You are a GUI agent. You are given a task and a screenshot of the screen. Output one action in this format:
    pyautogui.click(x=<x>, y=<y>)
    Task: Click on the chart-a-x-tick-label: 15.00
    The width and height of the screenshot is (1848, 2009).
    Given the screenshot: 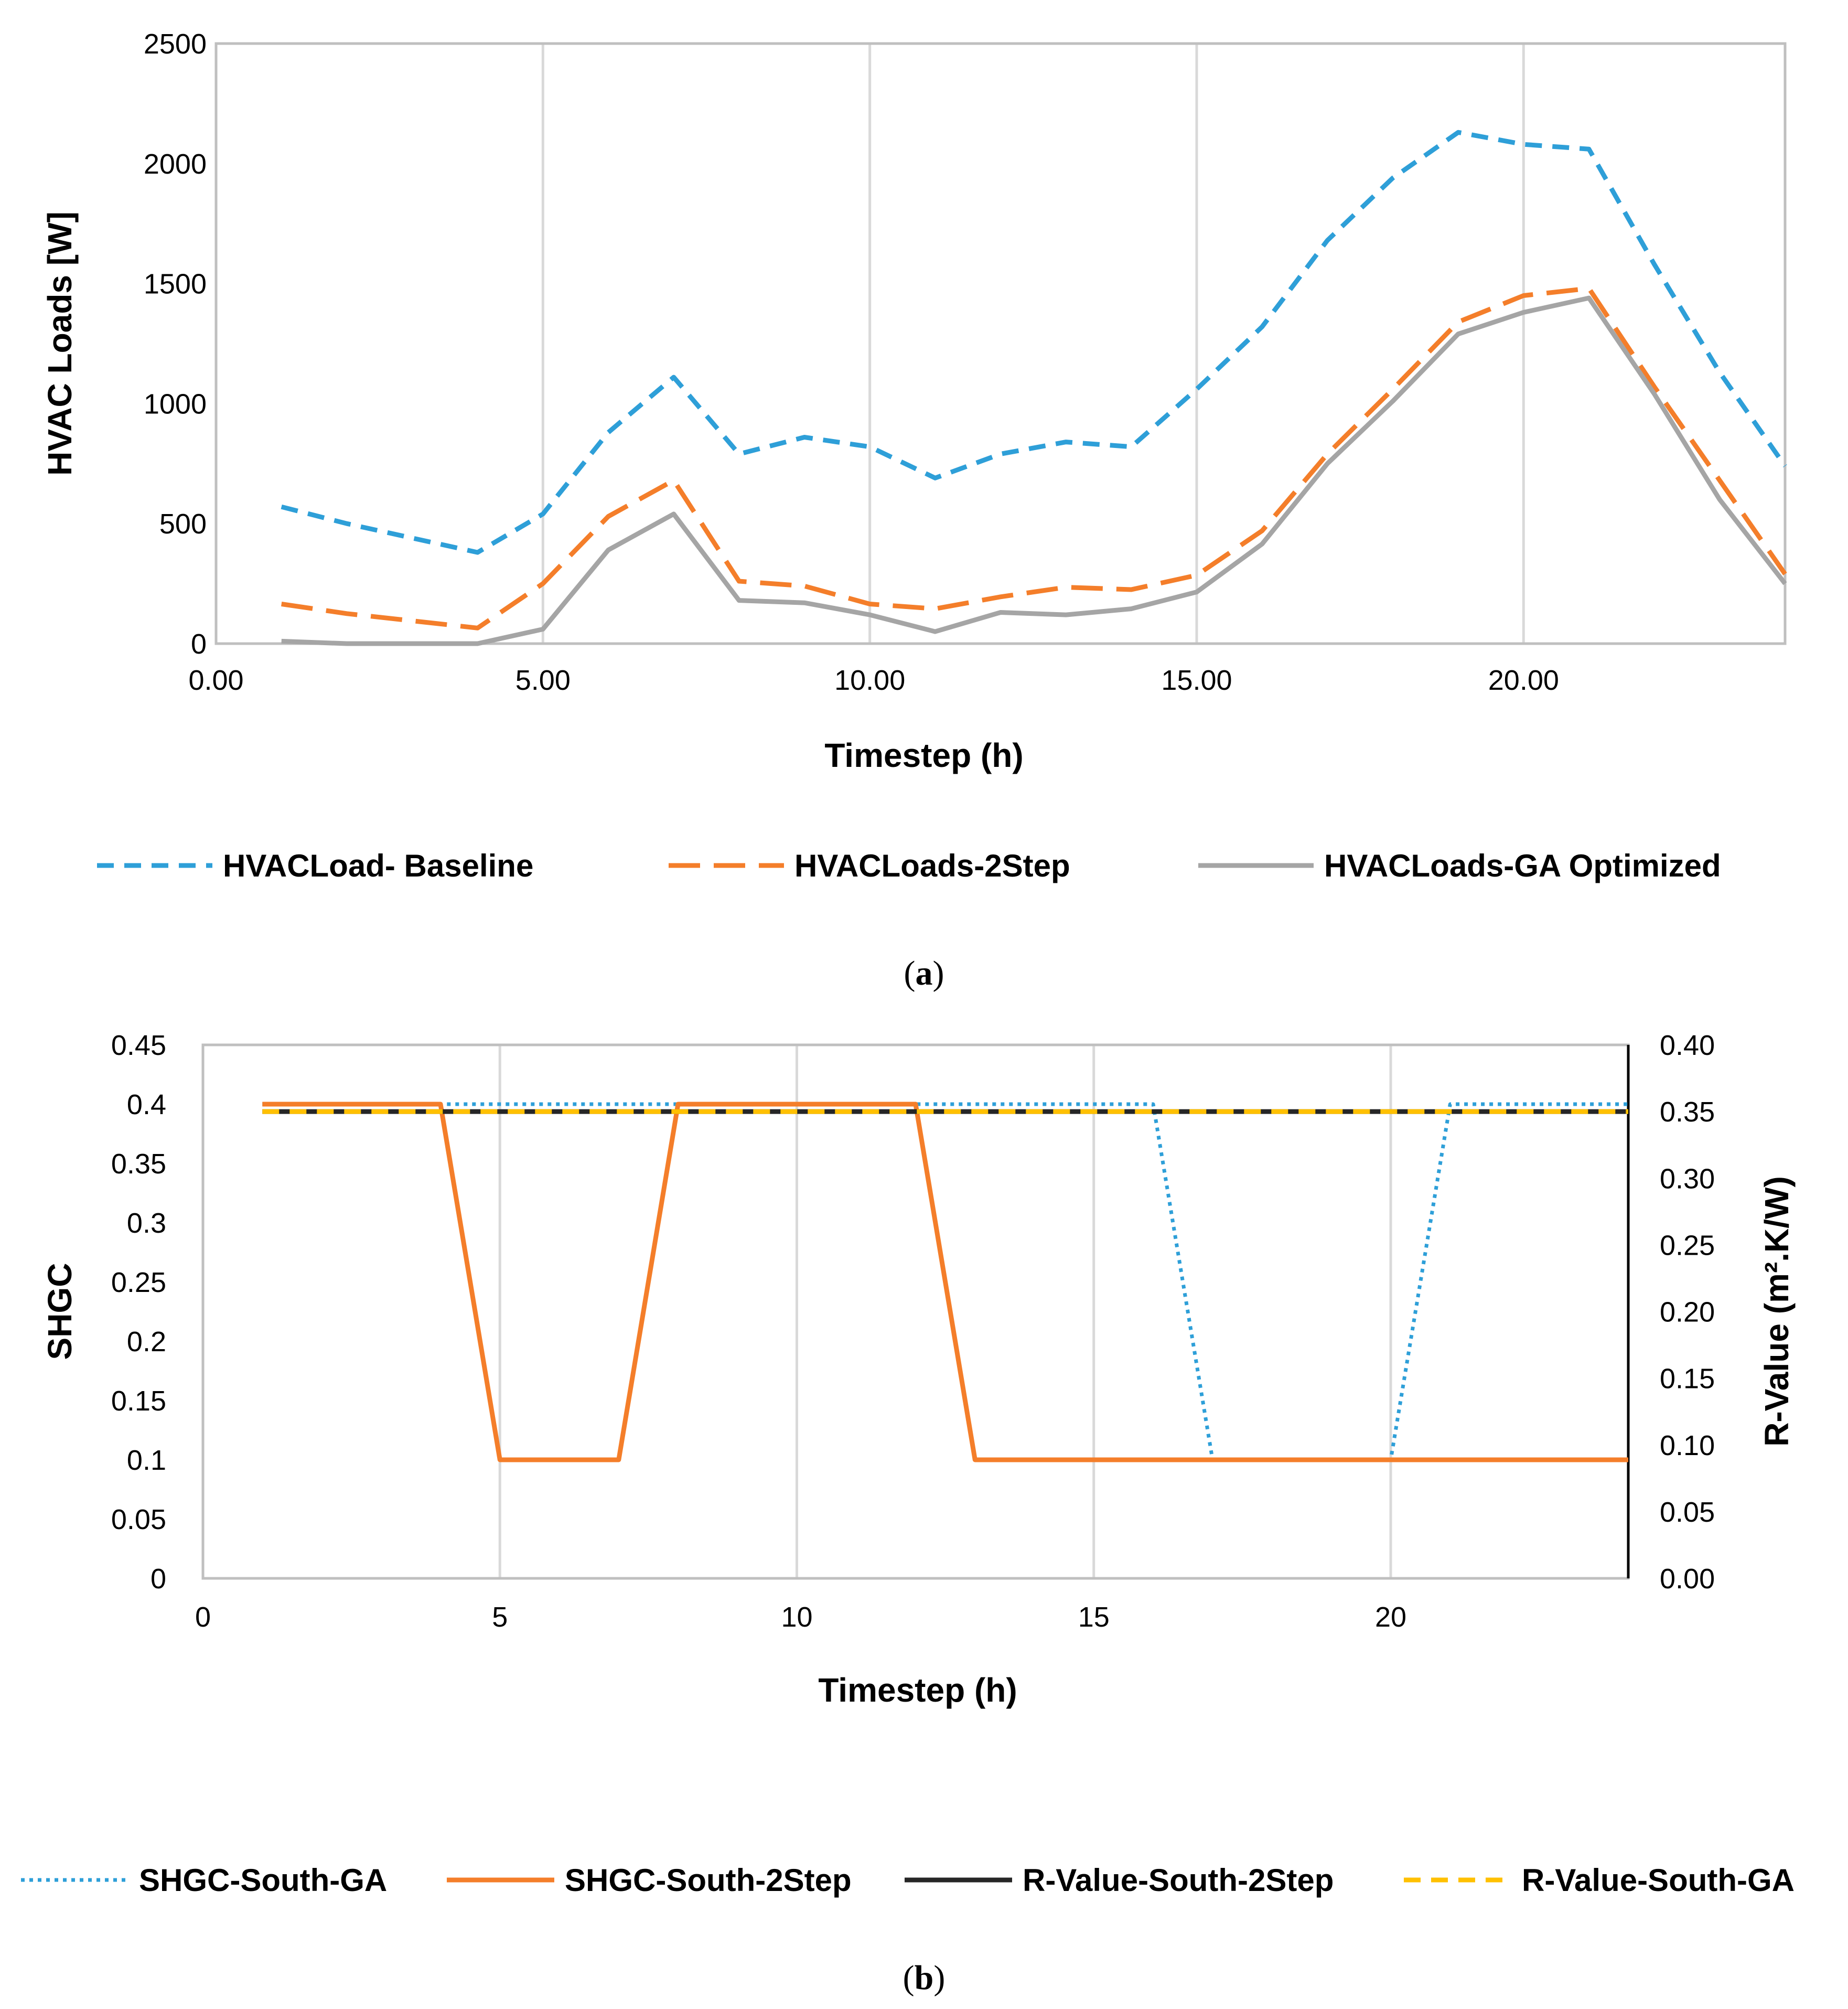 What is the action you would take?
    pyautogui.click(x=1196, y=680)
    